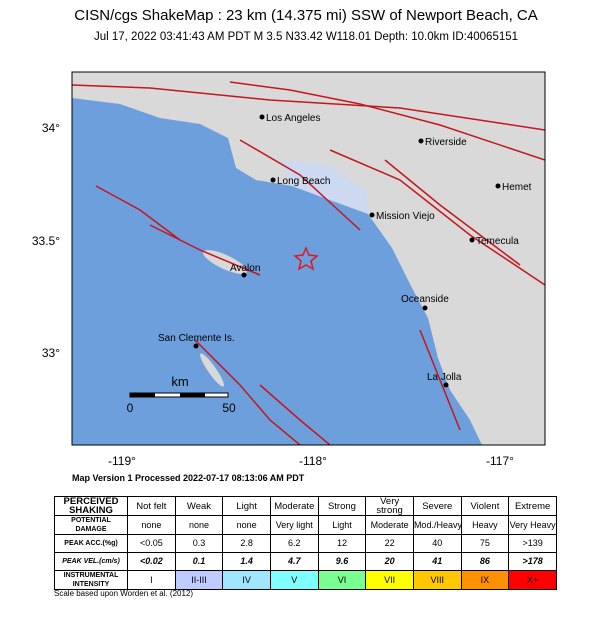 The width and height of the screenshot is (612, 624). I want to click on row-header: INSTRUMENTAL INTENSITY, so click(91, 580).